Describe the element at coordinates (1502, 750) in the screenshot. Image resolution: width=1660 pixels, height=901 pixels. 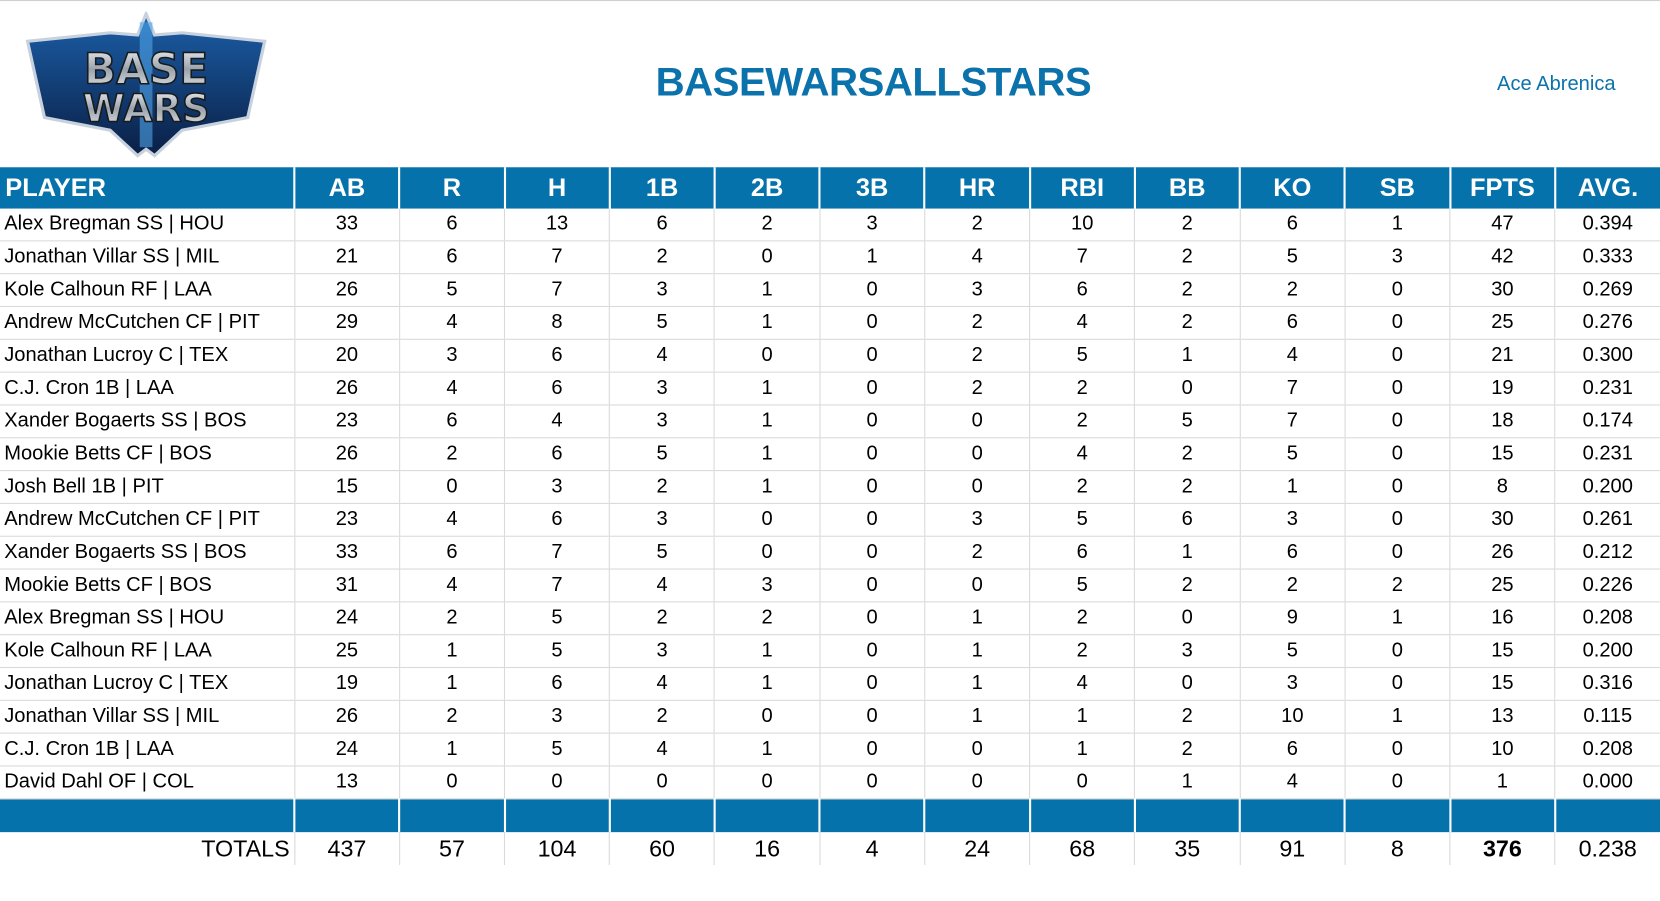
I see `stat-cell: 10` at that location.